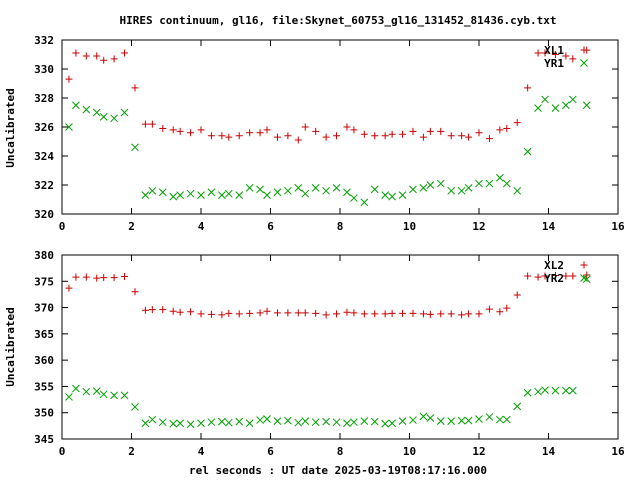  I want to click on panel-2-legend-label-yr2: YR2, so click(554, 278).